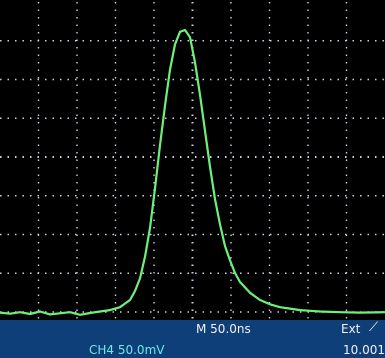 The image size is (385, 358). I want to click on timebase-label: M 50.0ns, so click(223, 329).